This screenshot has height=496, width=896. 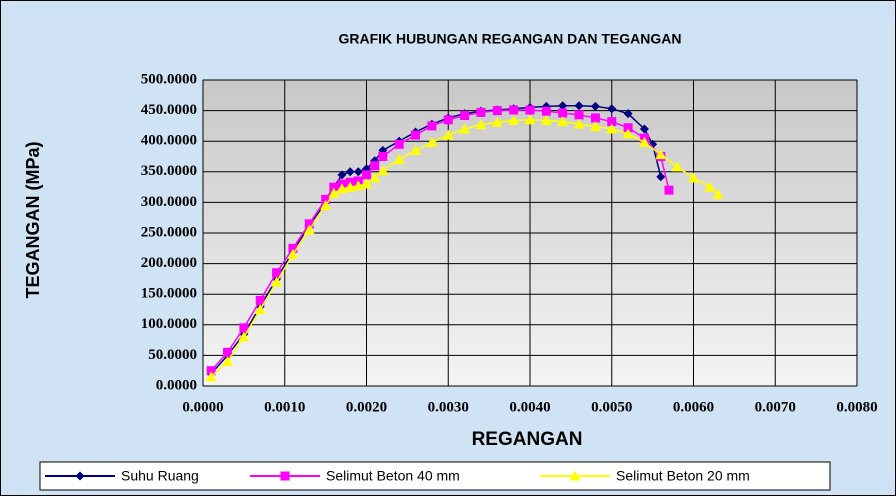 What do you see at coordinates (169, 171) in the screenshot?
I see `y-tick-label: 350.0000` at bounding box center [169, 171].